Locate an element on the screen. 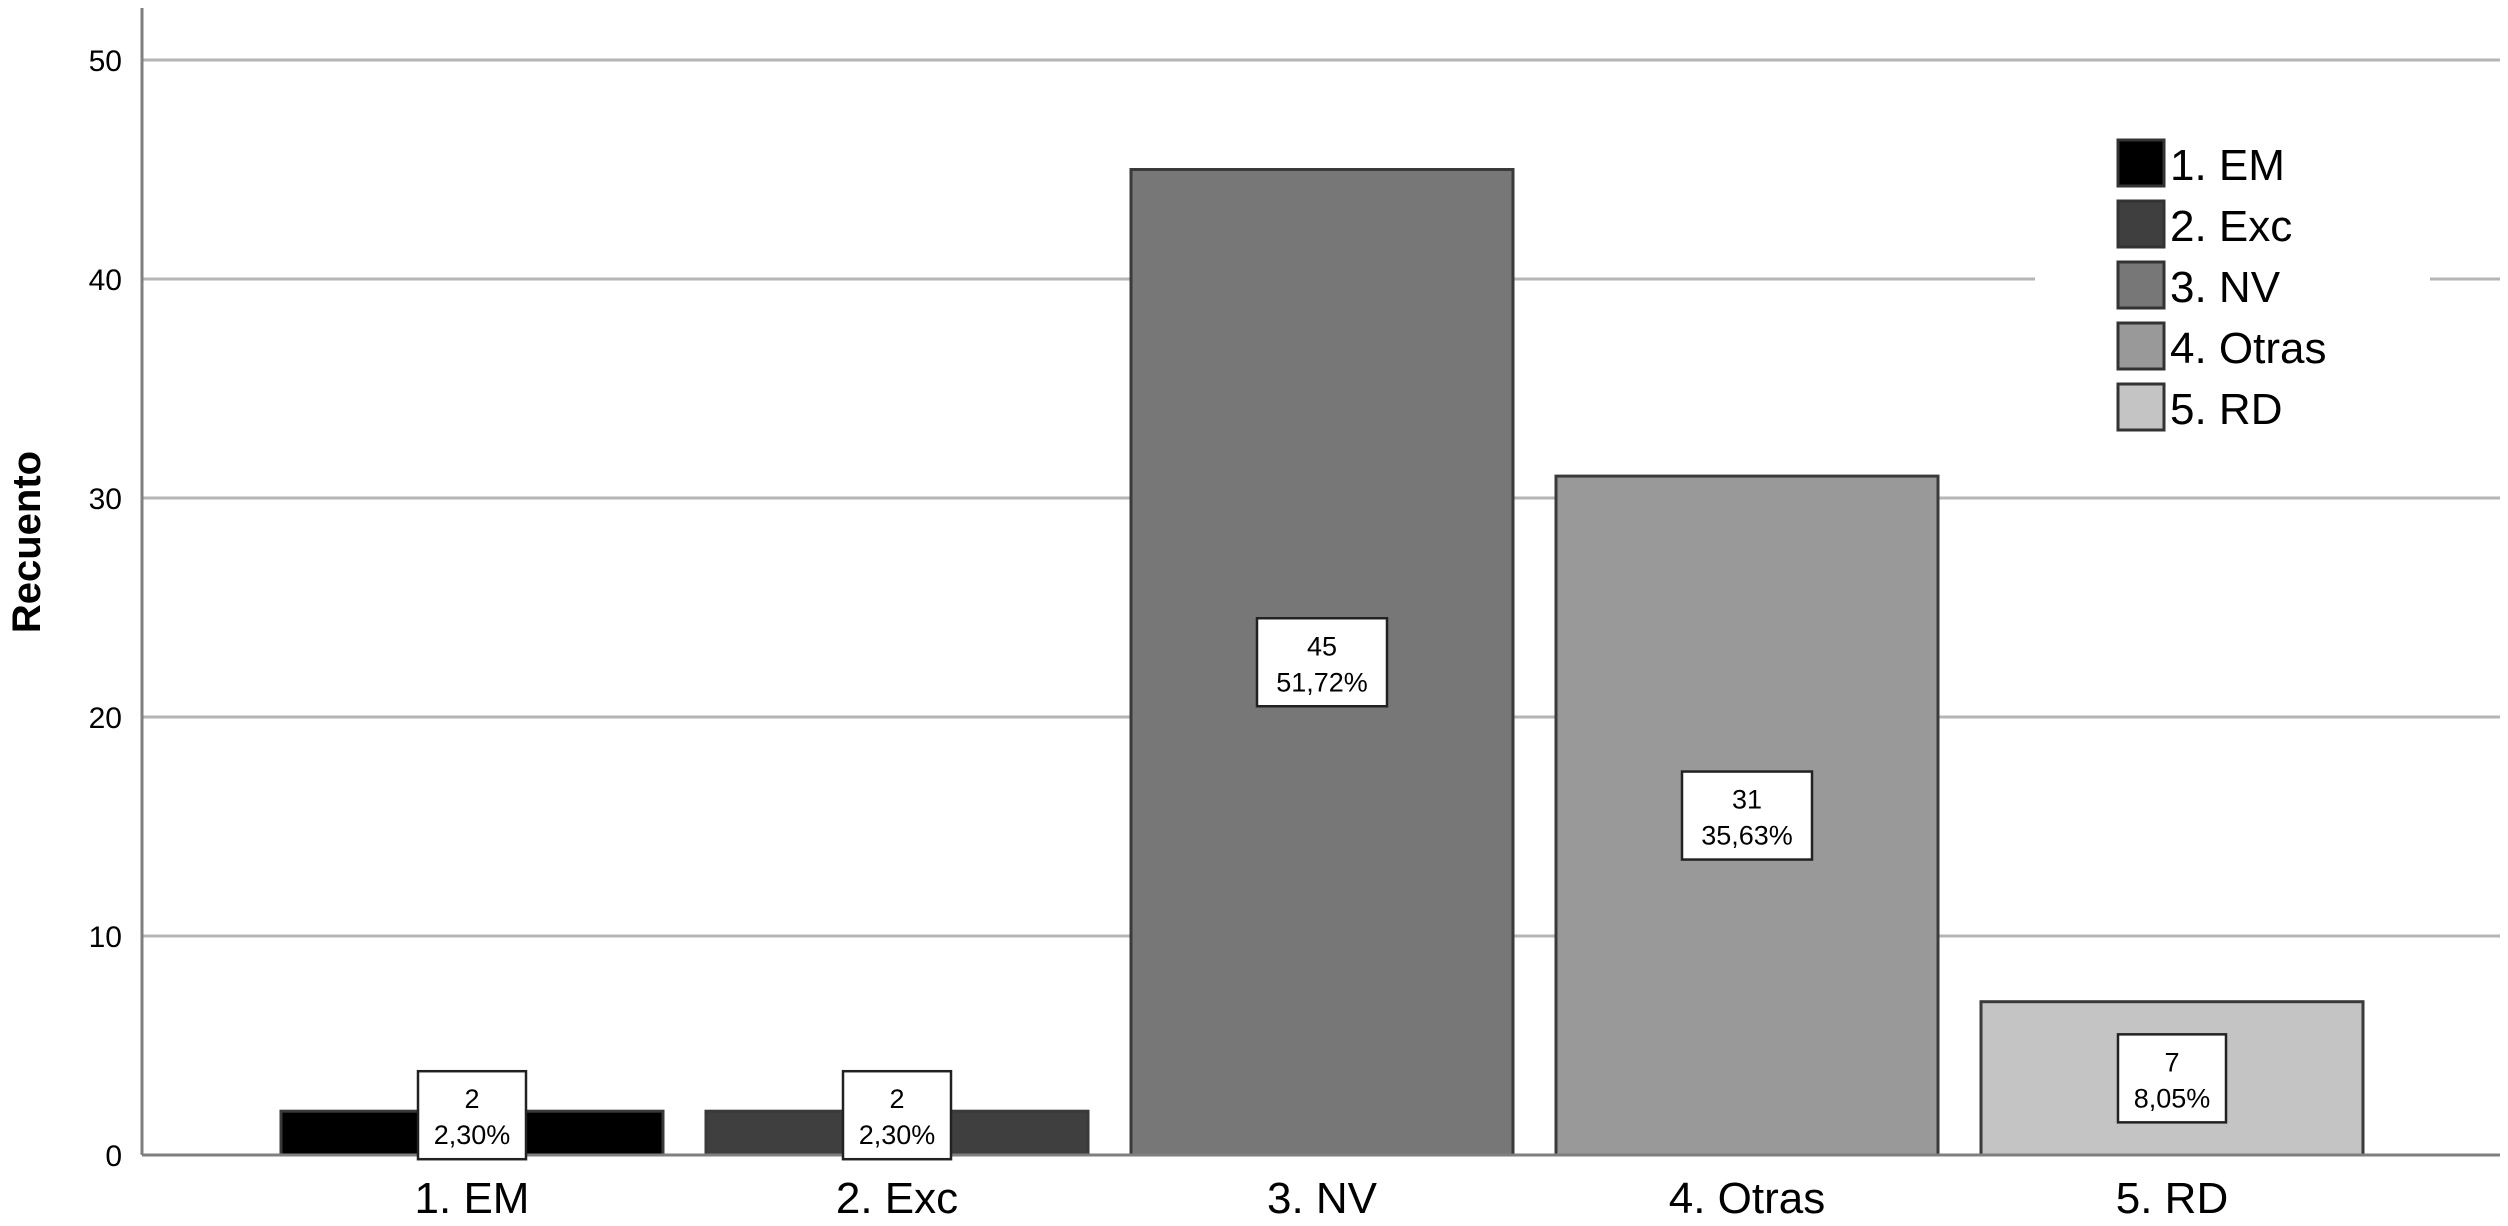  y-tick-label: 40 is located at coordinates (105, 280).